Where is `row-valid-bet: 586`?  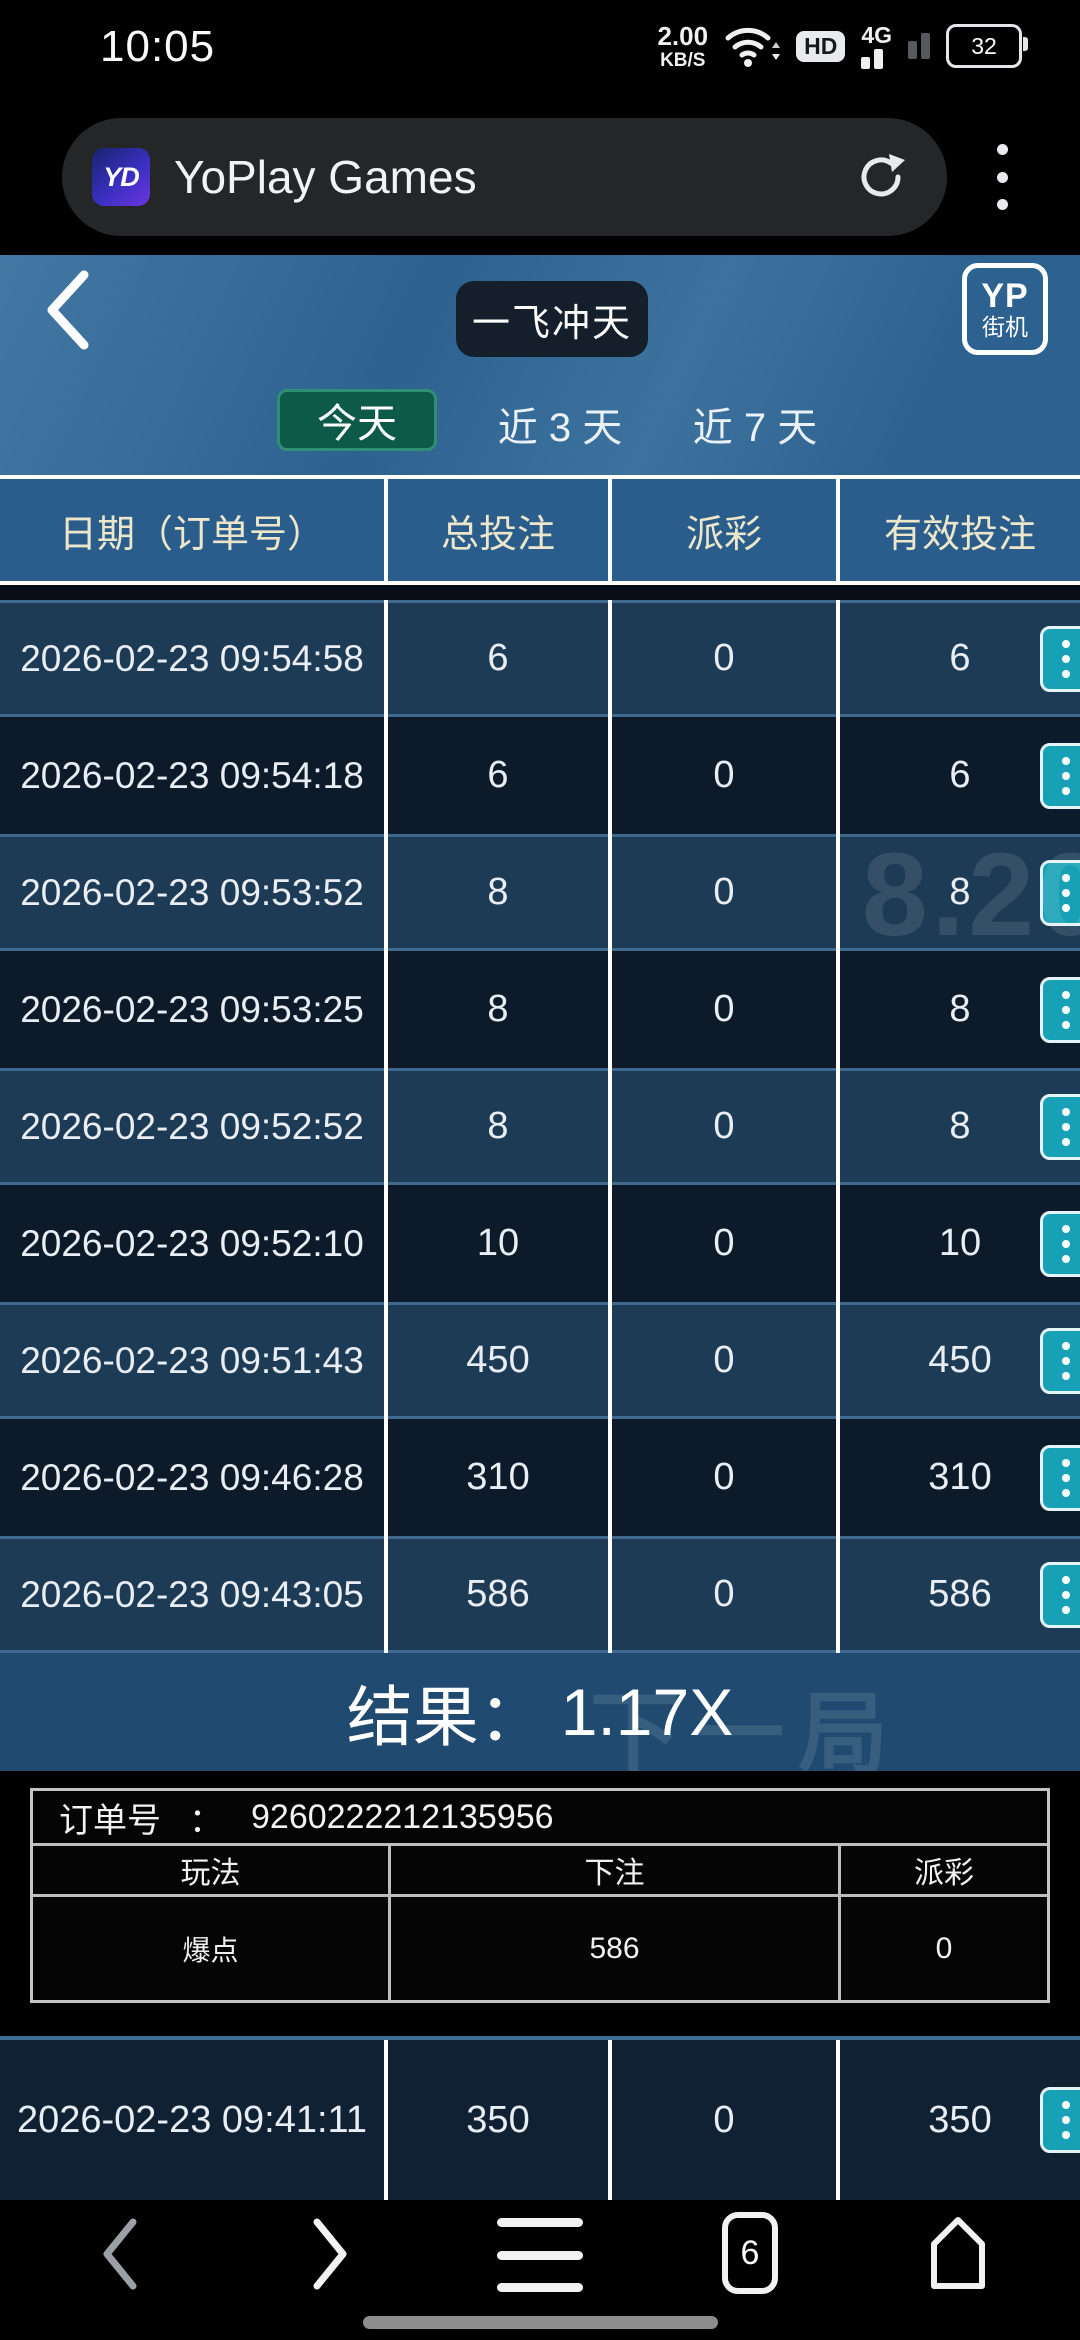
row-valid-bet: 586 is located at coordinates (960, 1594).